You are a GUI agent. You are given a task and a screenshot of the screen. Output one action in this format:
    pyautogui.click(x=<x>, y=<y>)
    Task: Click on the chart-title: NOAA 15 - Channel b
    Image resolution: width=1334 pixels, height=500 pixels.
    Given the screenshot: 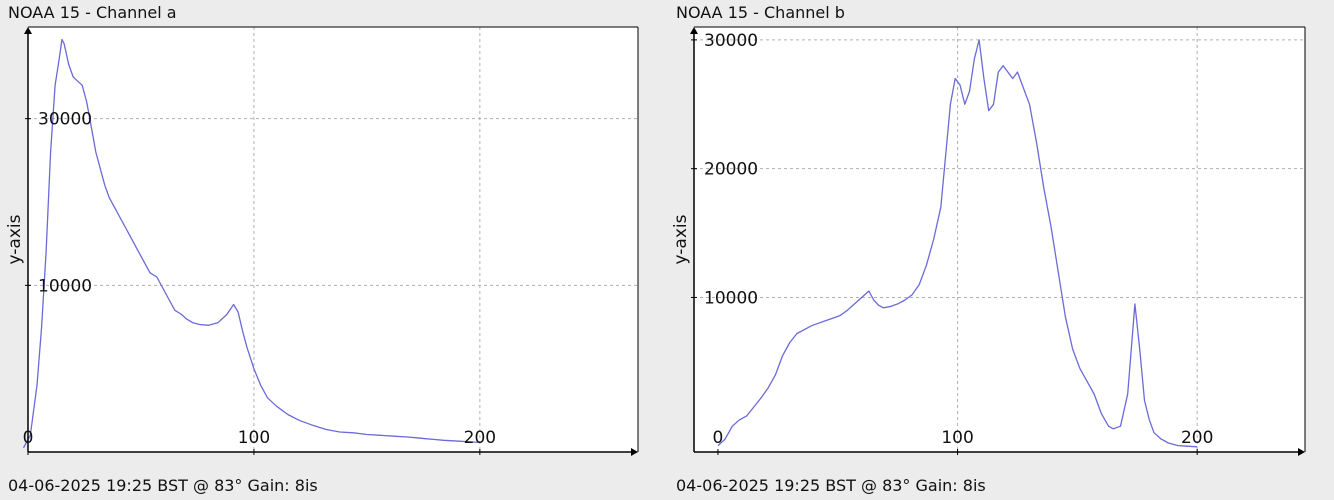 What is the action you would take?
    pyautogui.click(x=760, y=12)
    